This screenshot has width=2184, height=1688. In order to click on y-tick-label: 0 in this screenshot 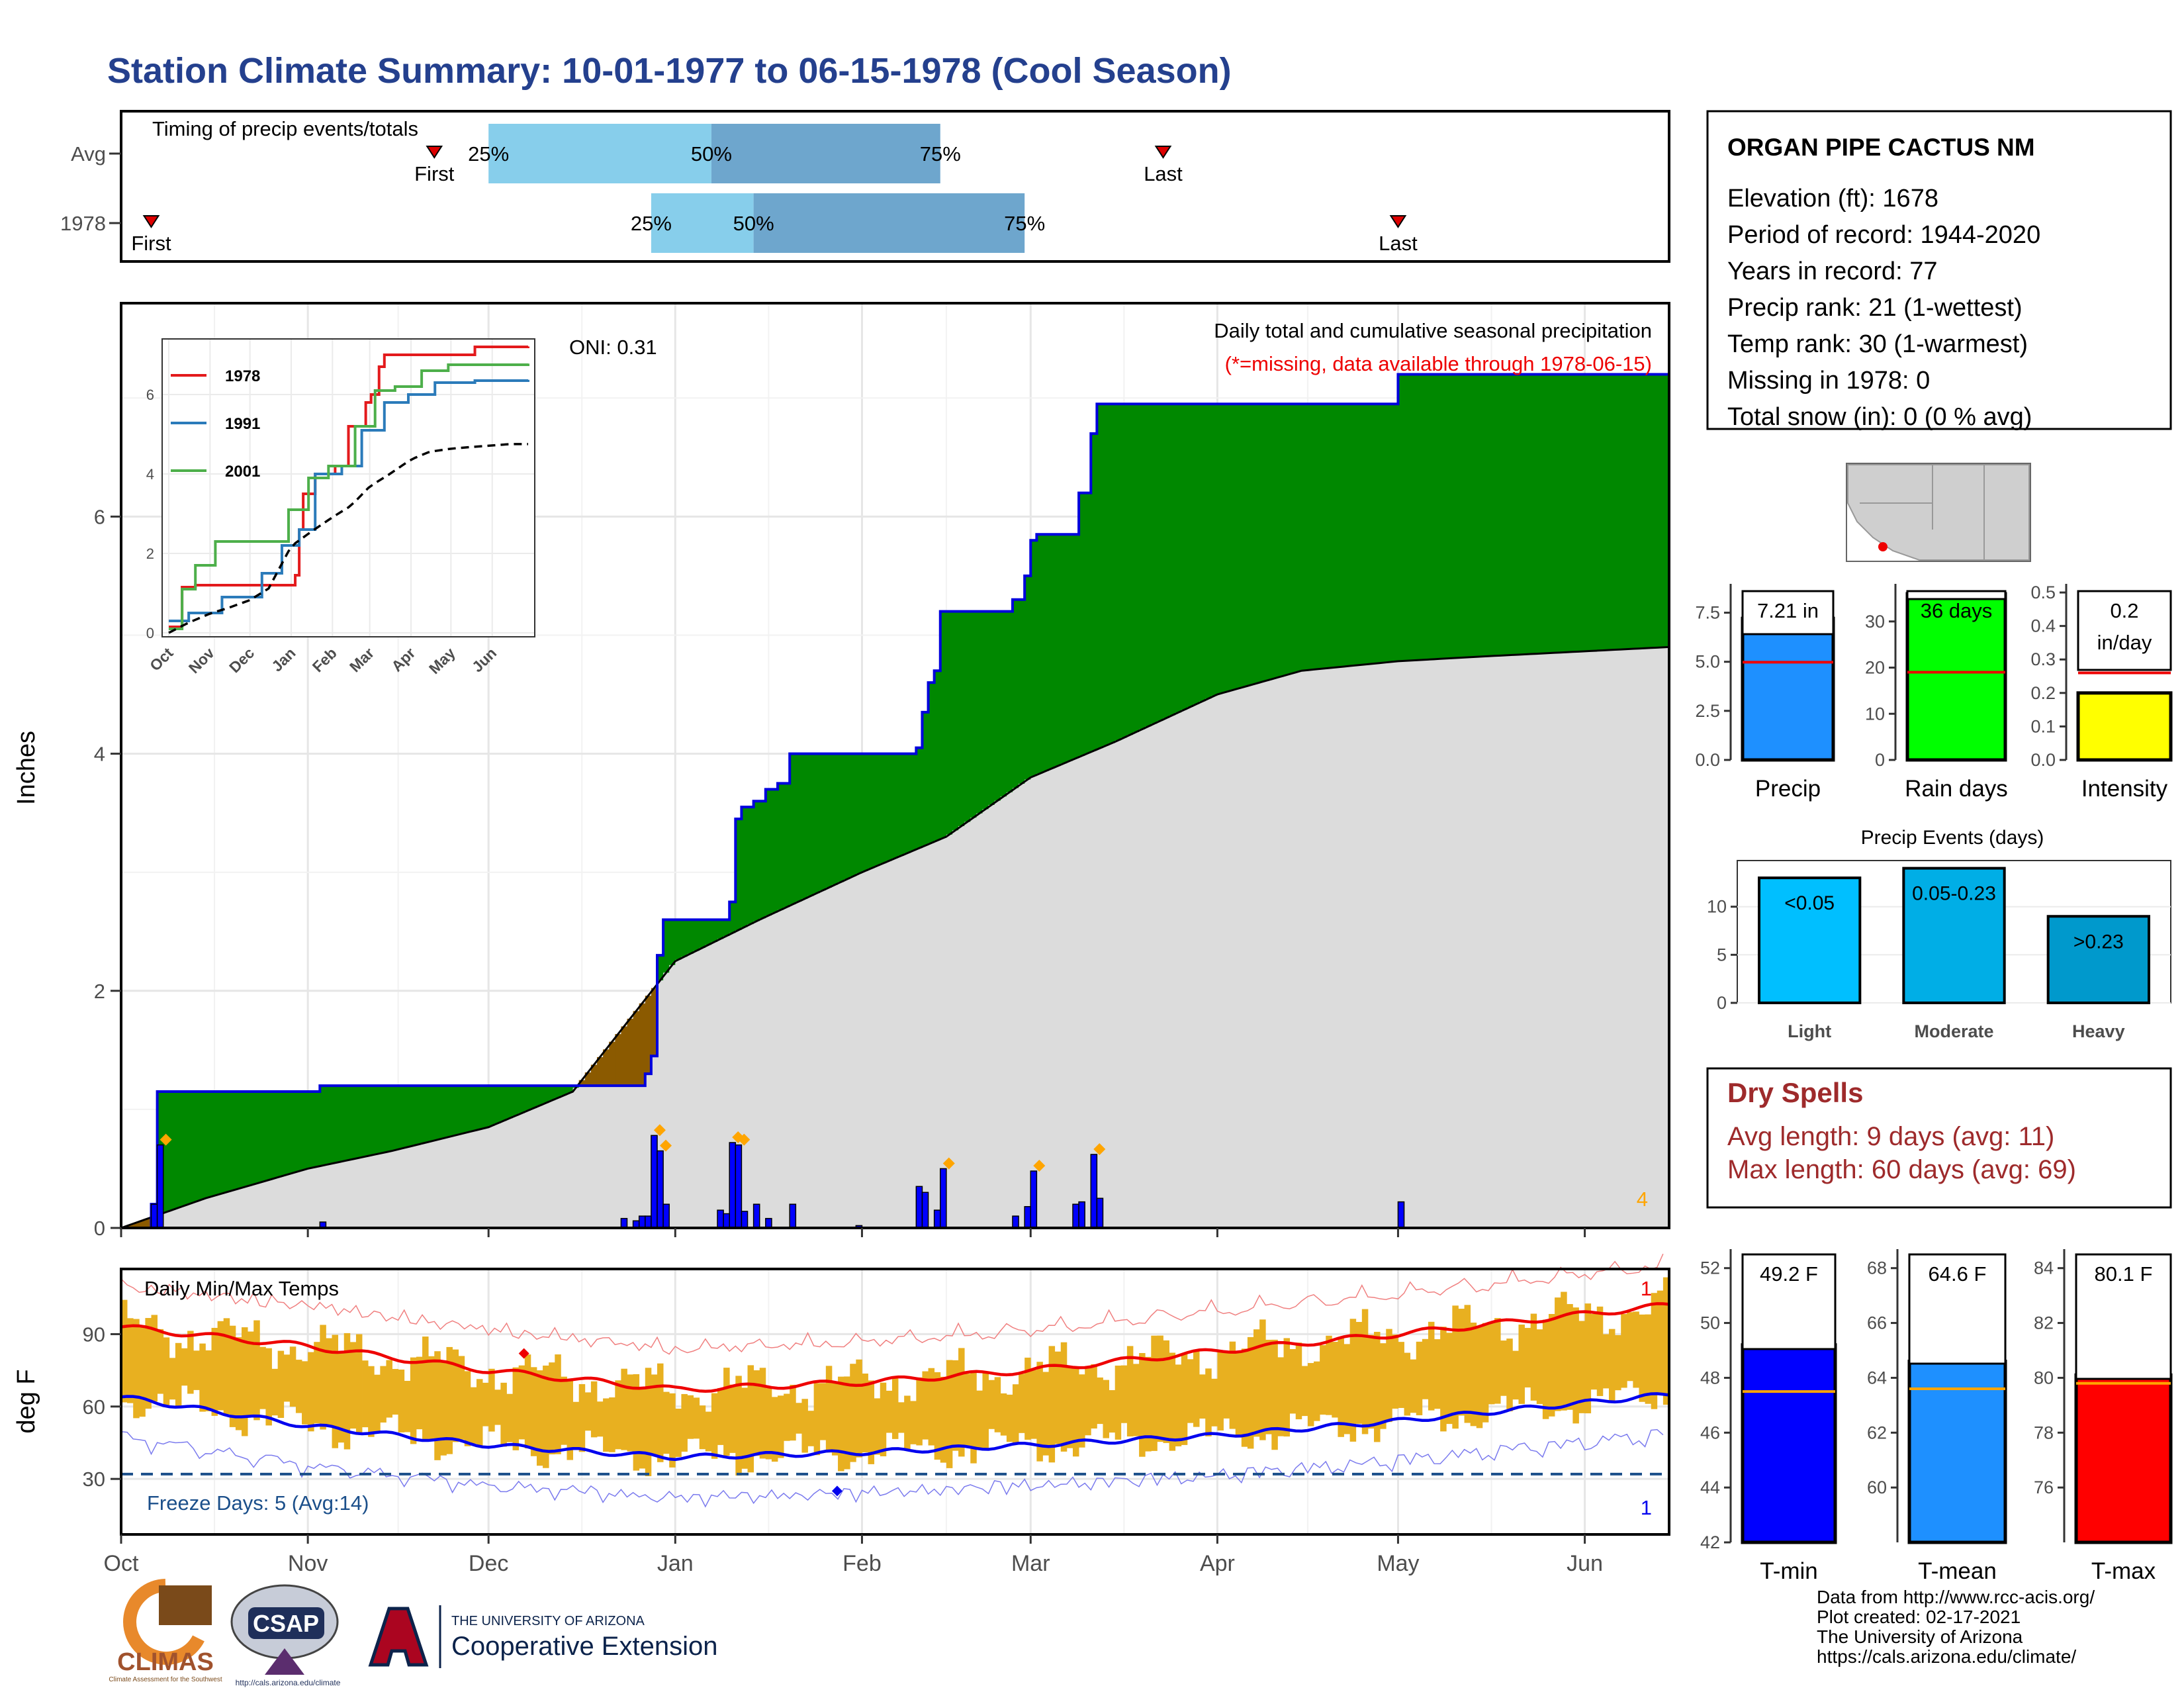, I will do `click(1722, 1003)`.